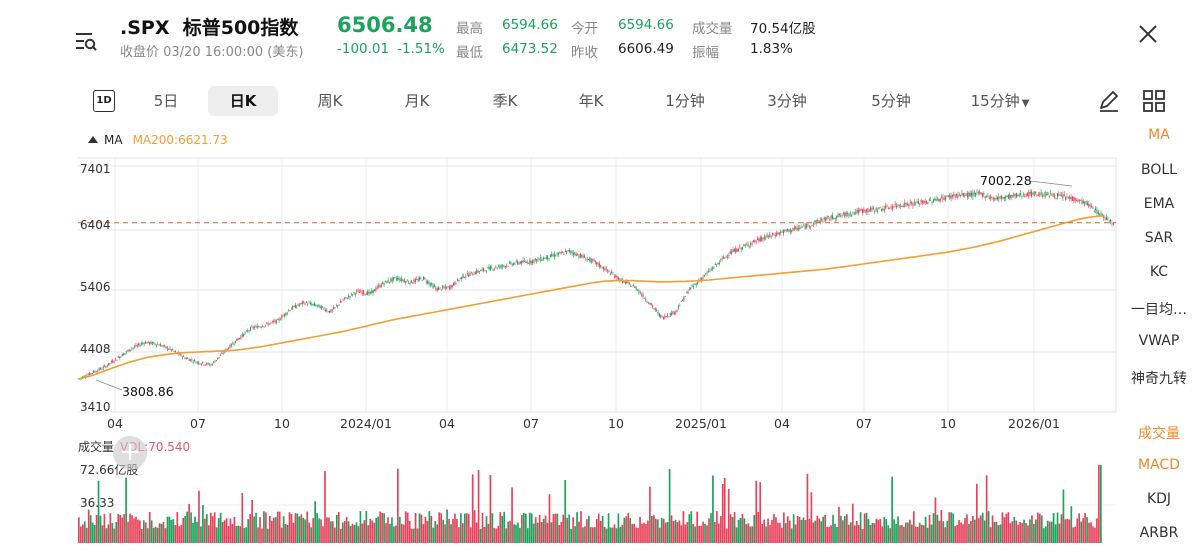 The height and width of the screenshot is (554, 1200). What do you see at coordinates (1159, 533) in the screenshot?
I see `indicator-arbr: ARBR` at bounding box center [1159, 533].